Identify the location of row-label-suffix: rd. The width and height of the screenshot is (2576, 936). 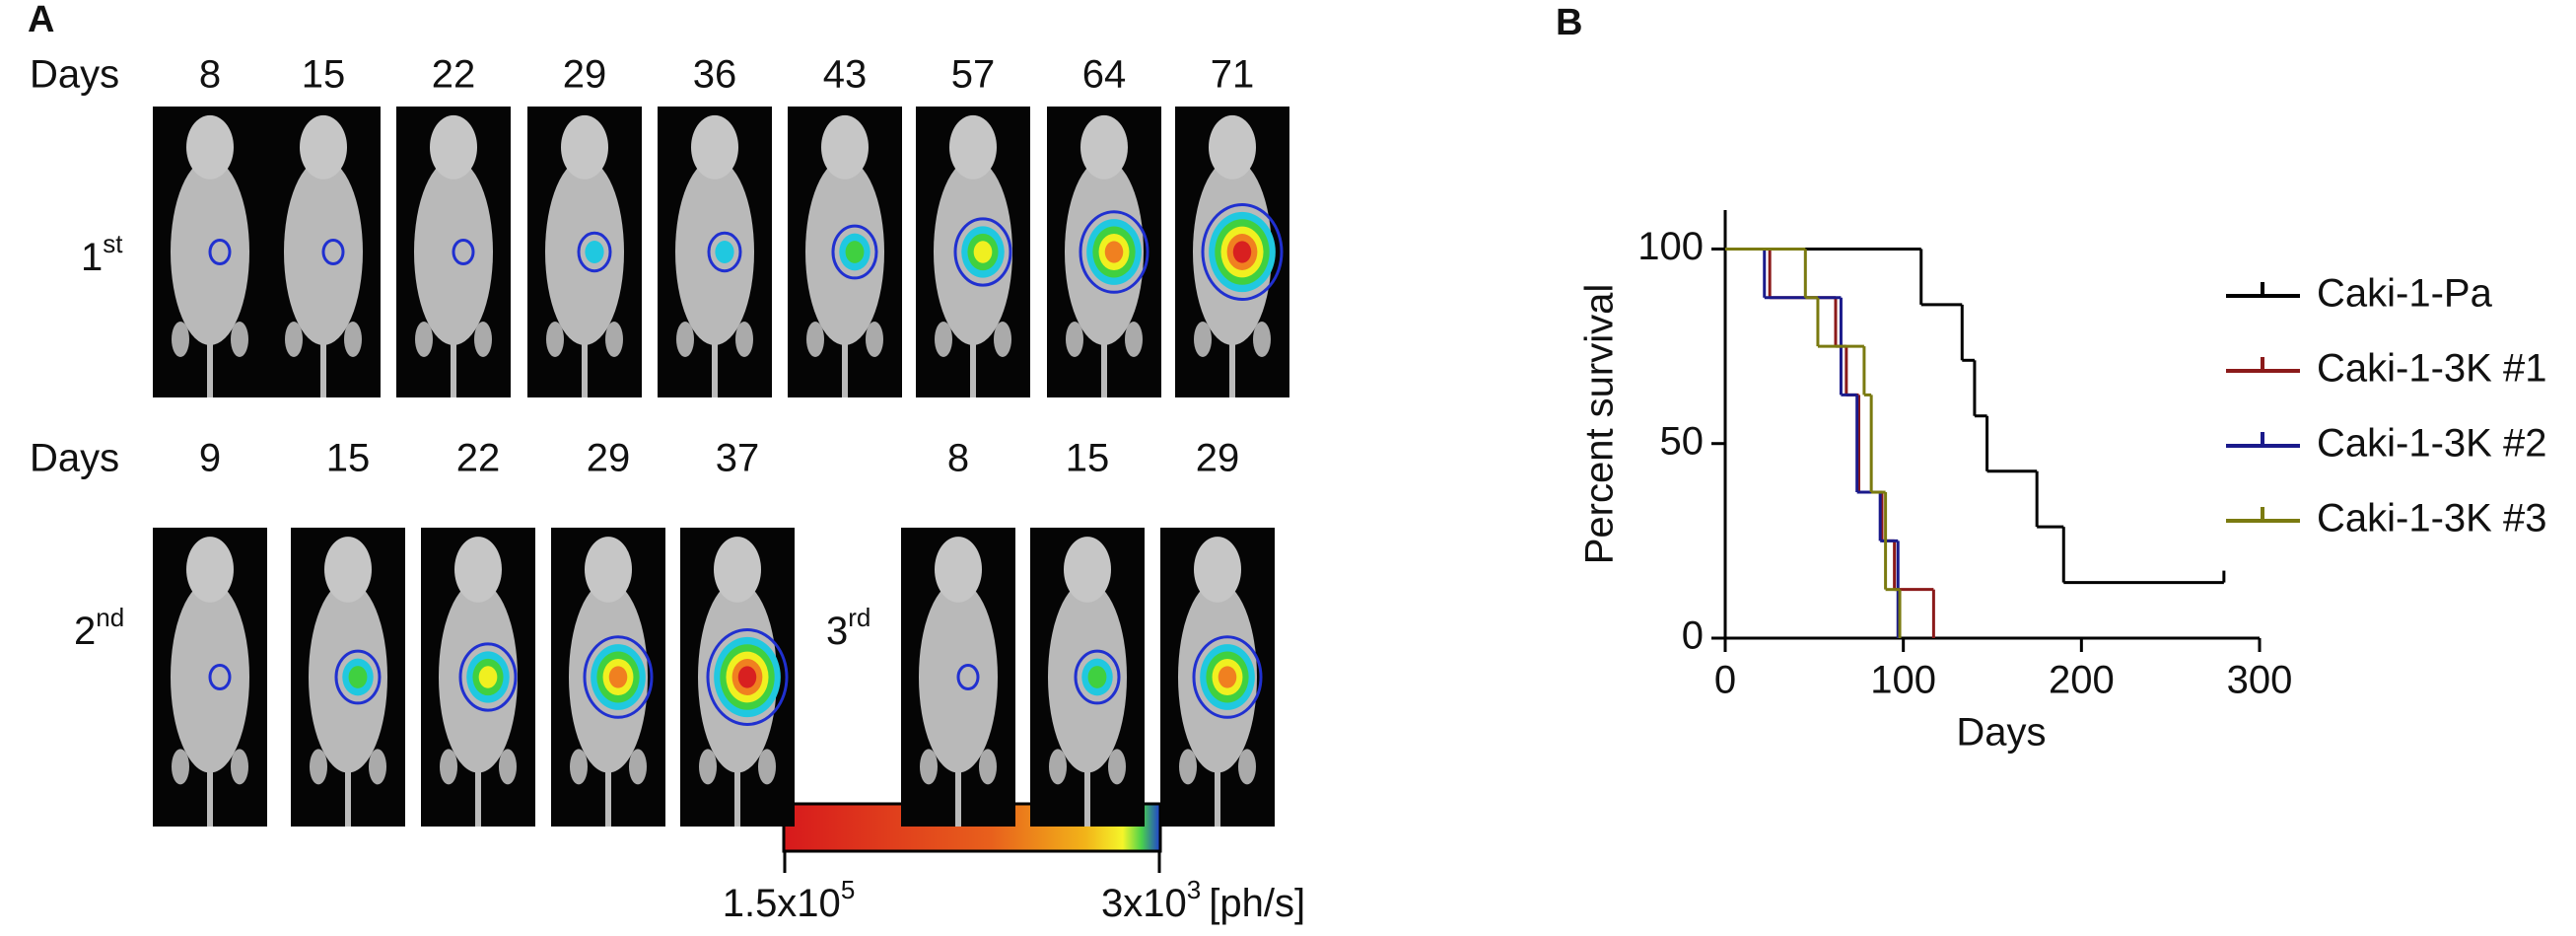
(859, 617).